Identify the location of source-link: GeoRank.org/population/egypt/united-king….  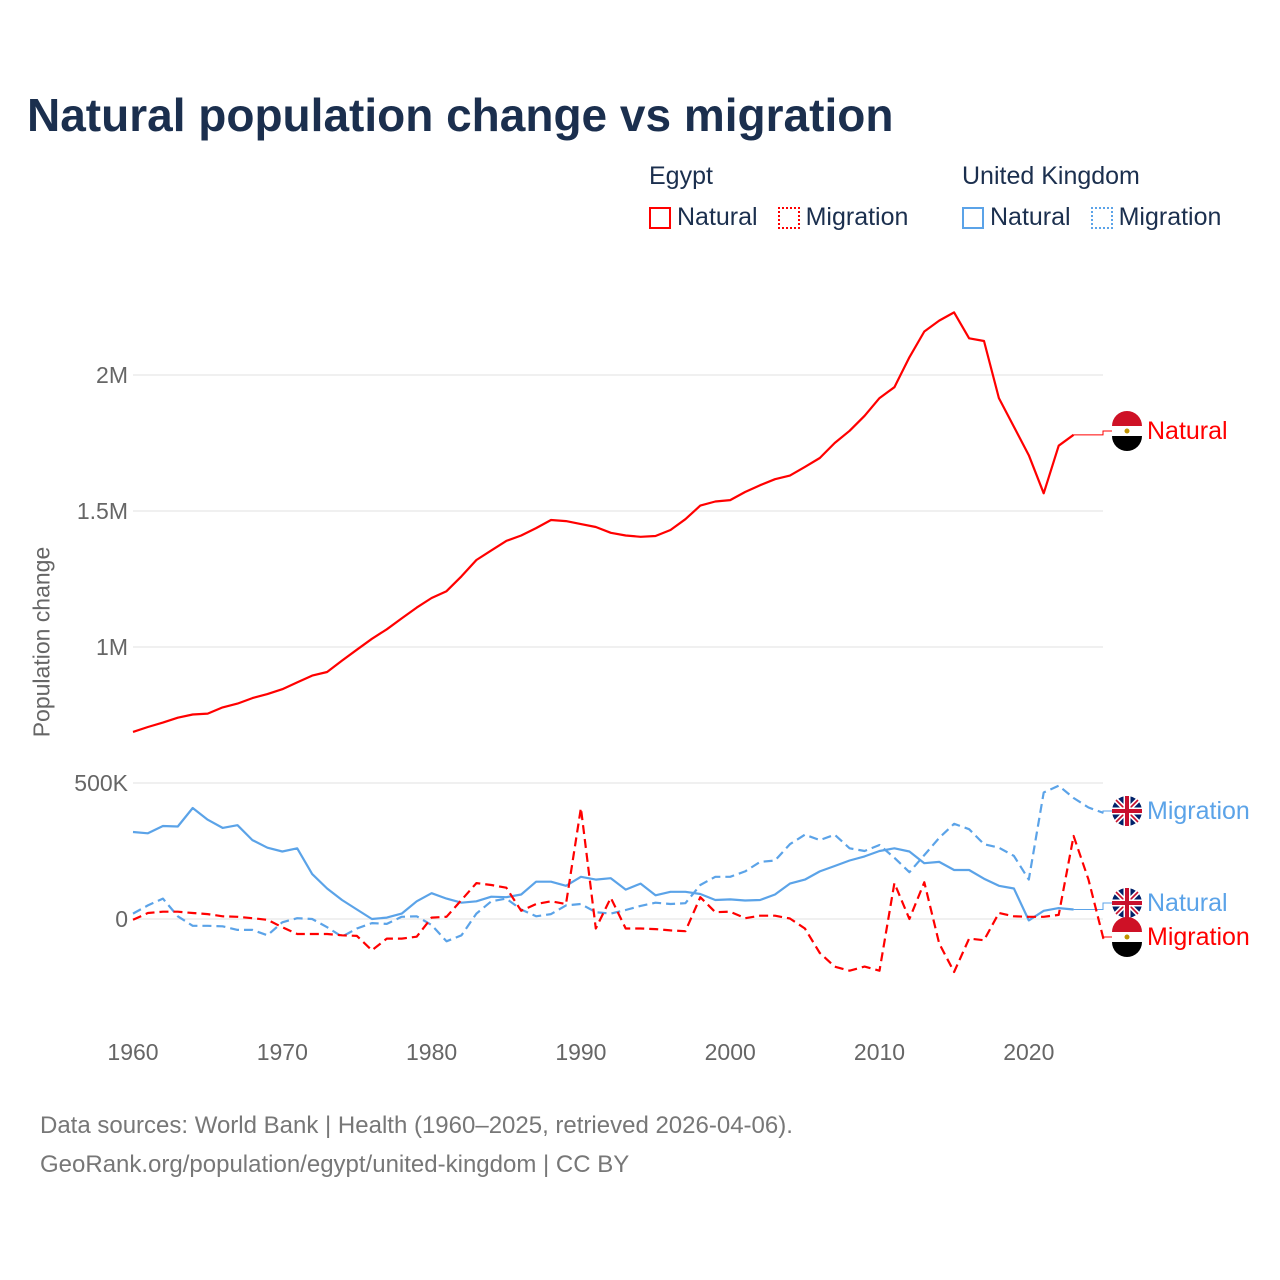
(335, 1164).